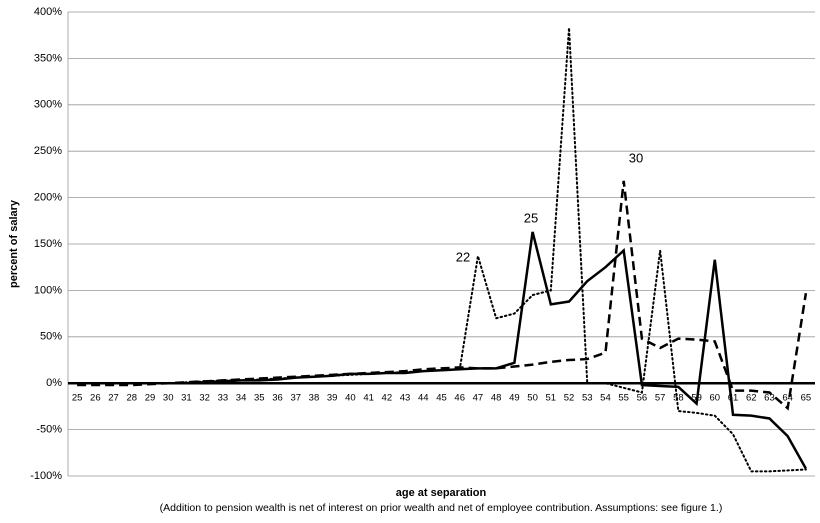  What do you see at coordinates (204, 398) in the screenshot?
I see `x-tick-label: 32` at bounding box center [204, 398].